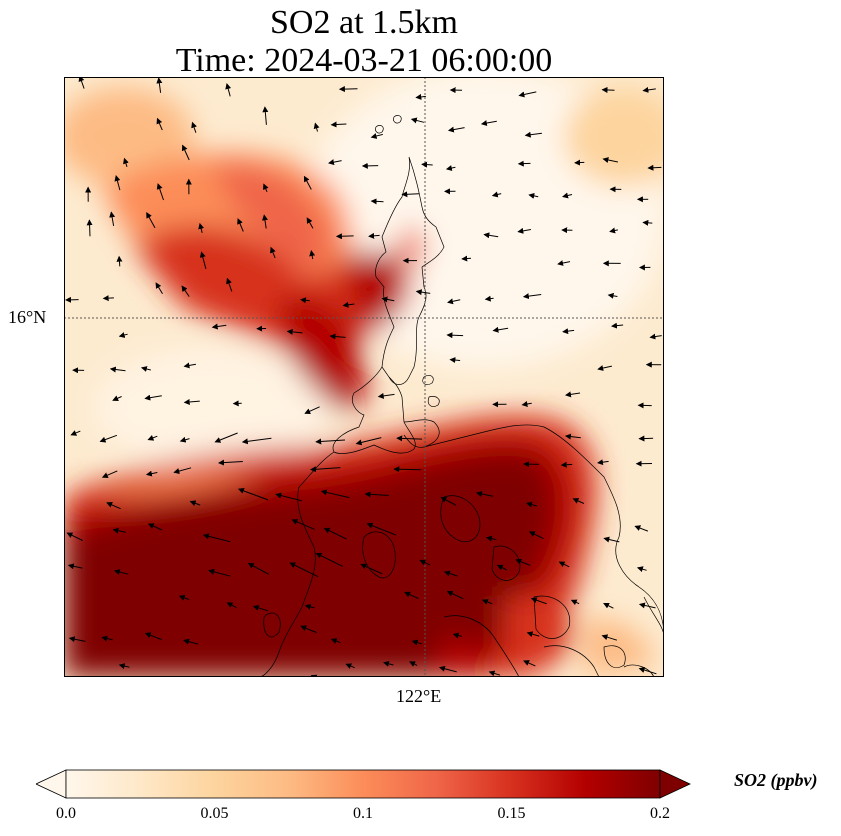  Describe the element at coordinates (364, 42) in the screenshot. I see `map-title: SO2 at 1.5km Time: 2024-03-21 06:00:00` at that location.